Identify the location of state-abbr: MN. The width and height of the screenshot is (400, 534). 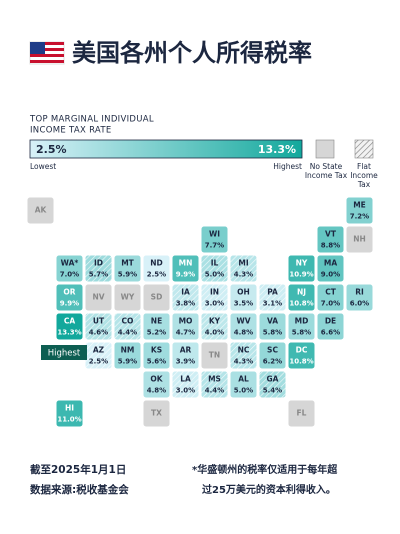
(186, 263).